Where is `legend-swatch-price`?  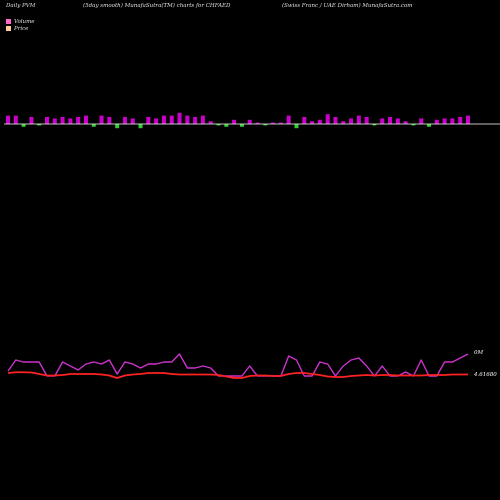
legend-swatch-price is located at coordinates (8, 28).